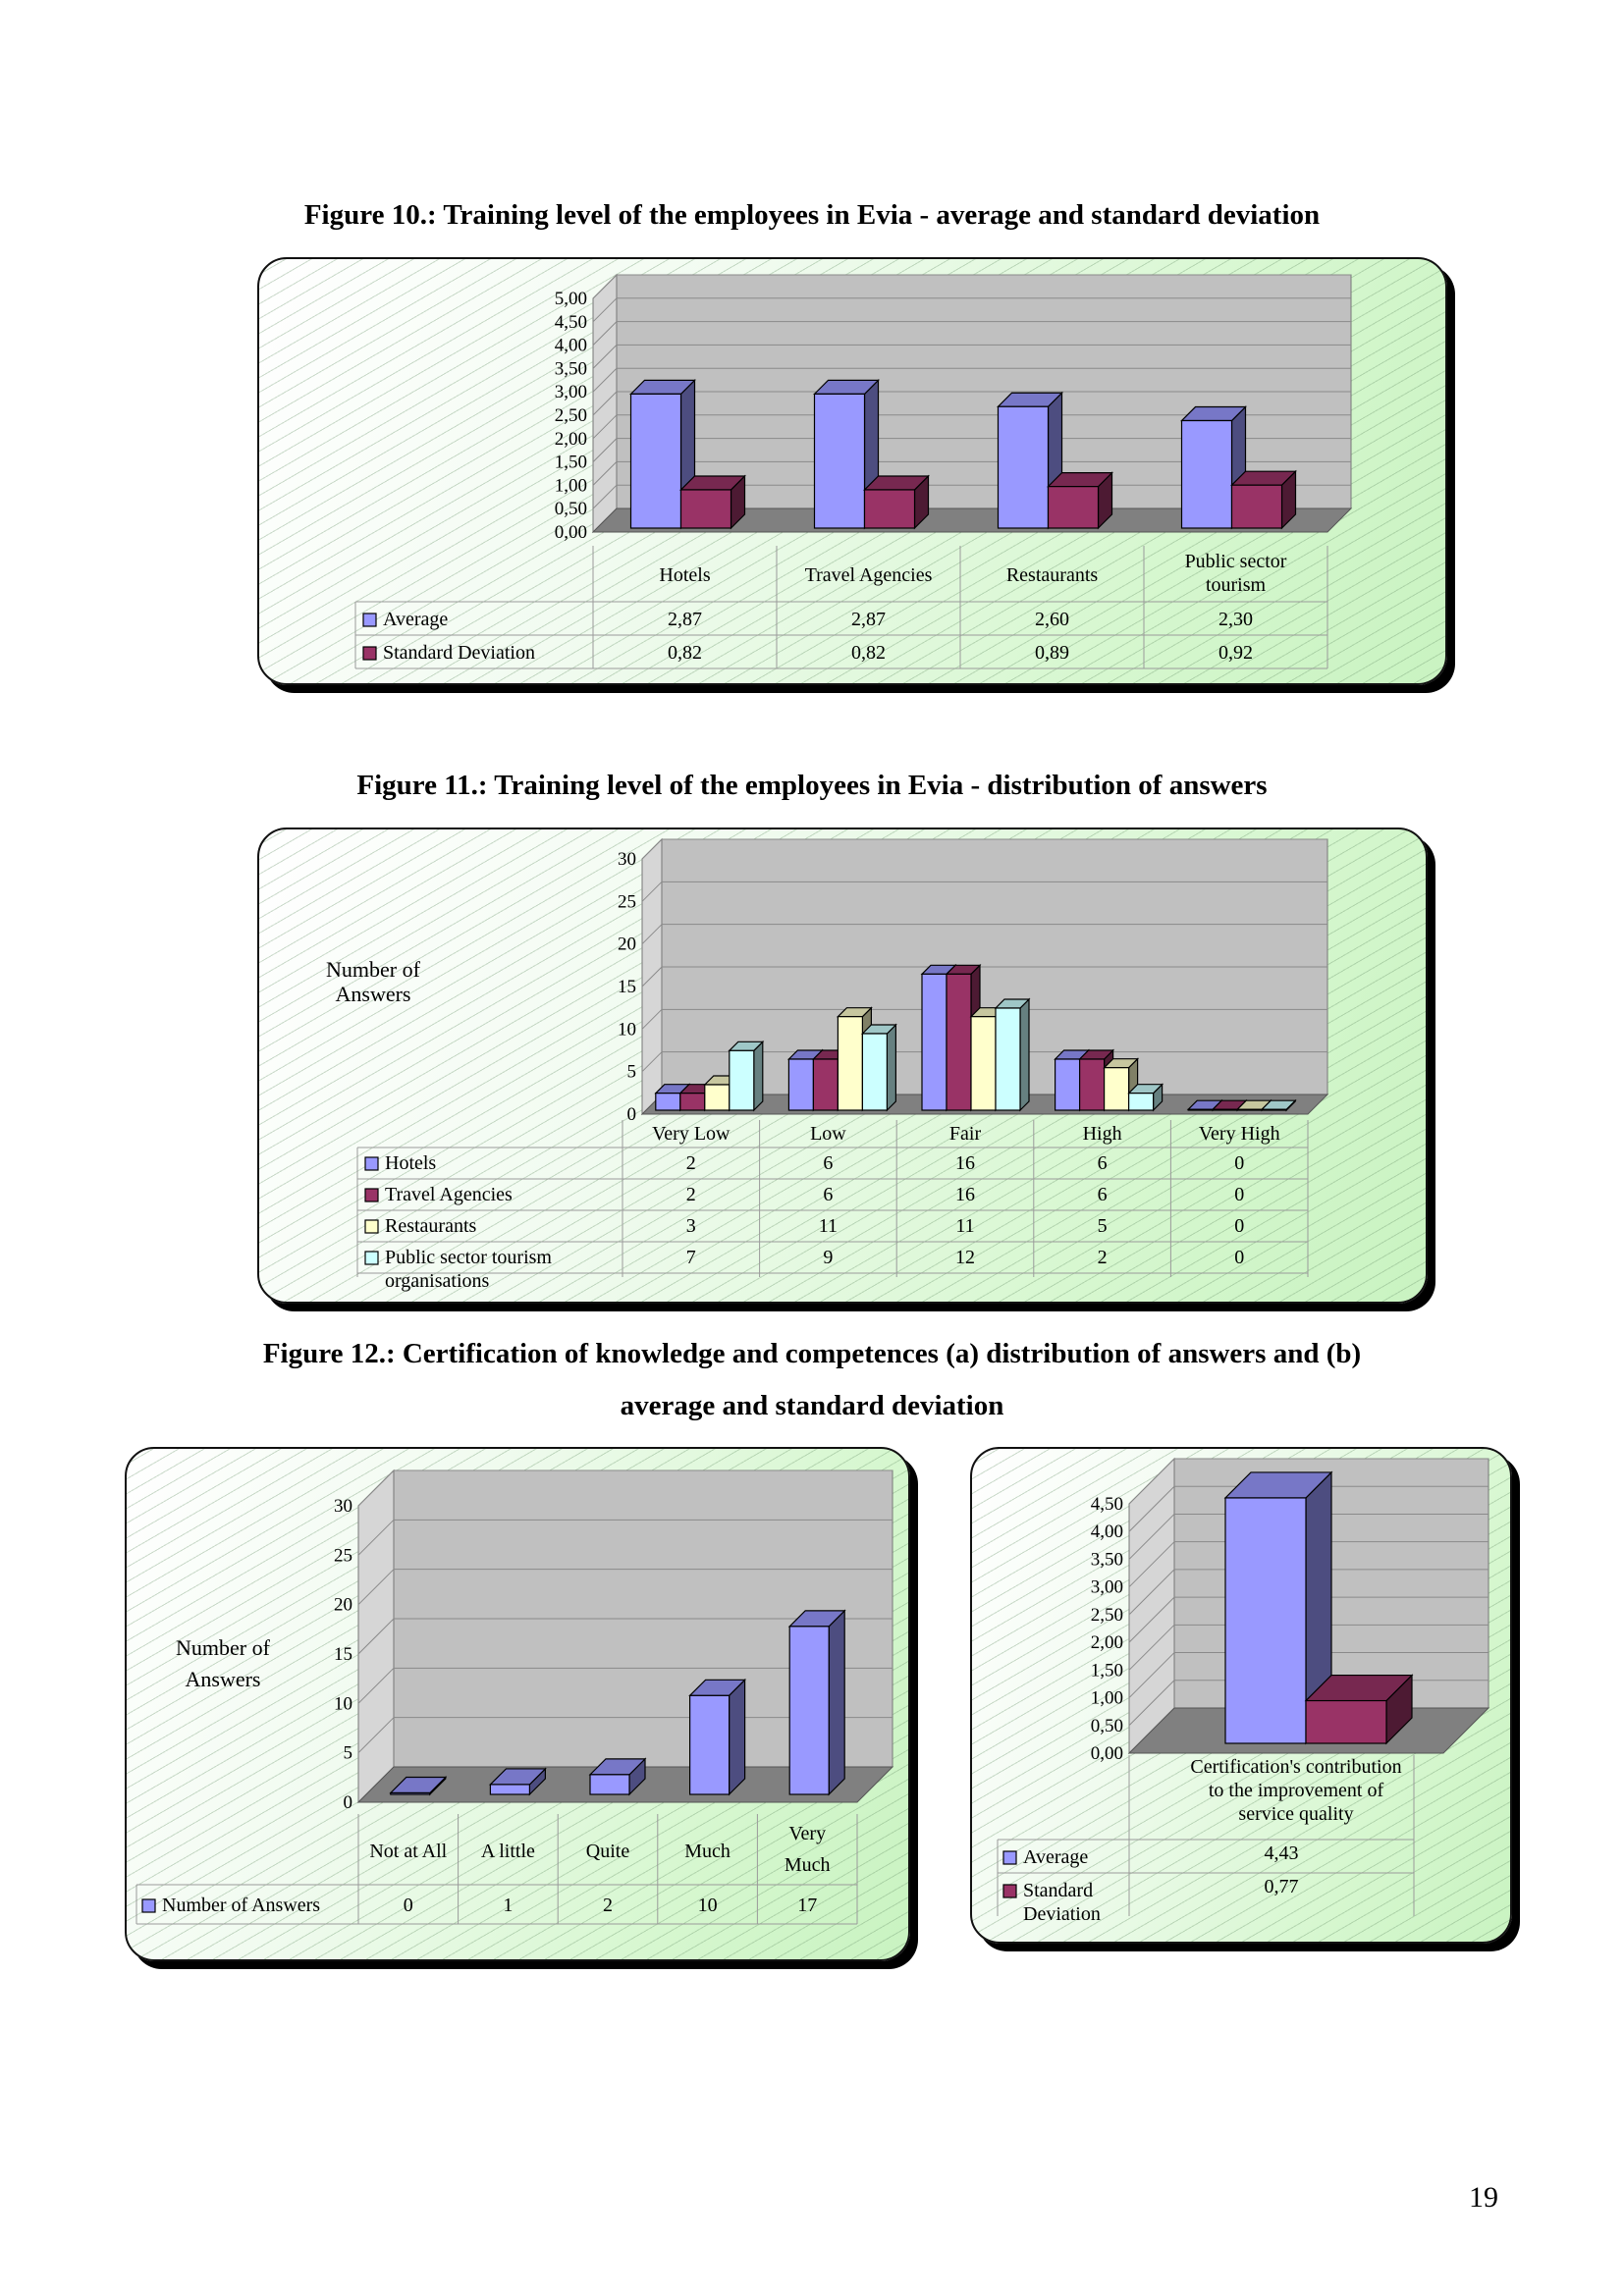 The width and height of the screenshot is (1624, 2296). I want to click on fig12a-y-tick: 10, so click(343, 1703).